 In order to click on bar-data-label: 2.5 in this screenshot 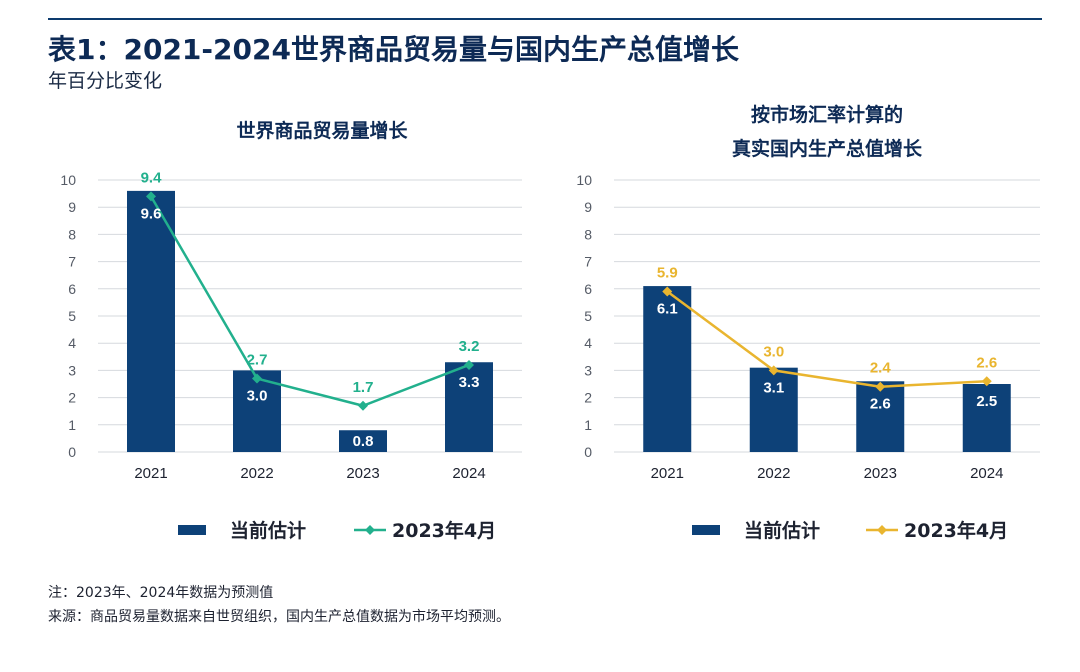, I will do `click(986, 401)`.